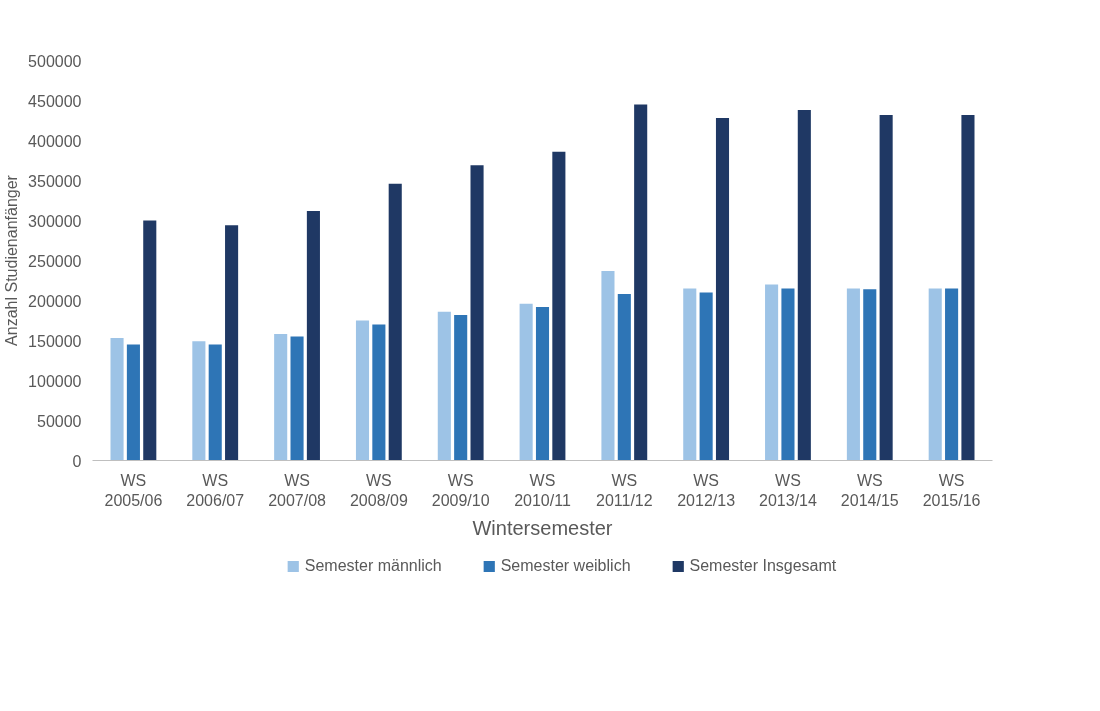 The height and width of the screenshot is (711, 1100). Describe the element at coordinates (565, 566) in the screenshot. I see `legend-label: Semester weiblich` at that location.